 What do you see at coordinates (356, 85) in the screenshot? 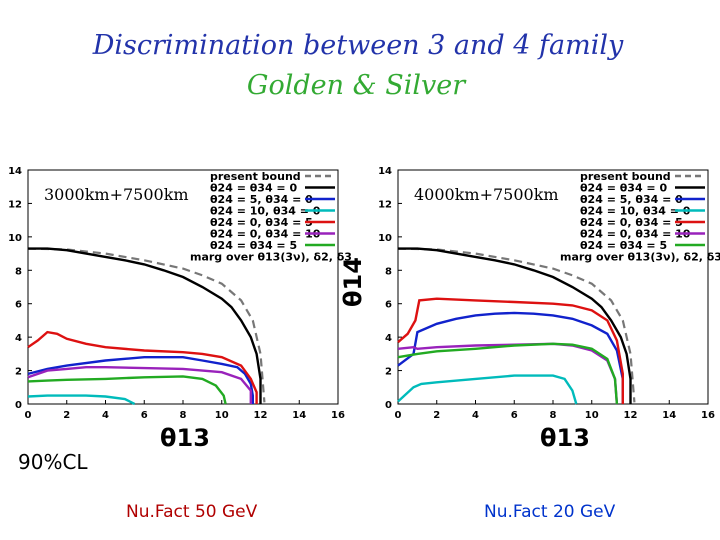
I see `slide-subtitle: Golden & Silver` at bounding box center [356, 85].